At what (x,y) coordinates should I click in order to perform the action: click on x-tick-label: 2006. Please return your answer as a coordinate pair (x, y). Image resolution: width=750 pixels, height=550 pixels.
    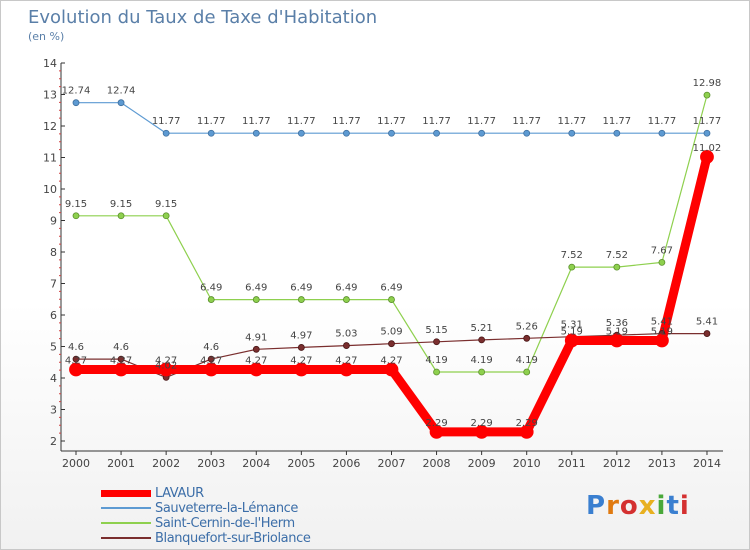
    Looking at the image, I should click on (346, 463).